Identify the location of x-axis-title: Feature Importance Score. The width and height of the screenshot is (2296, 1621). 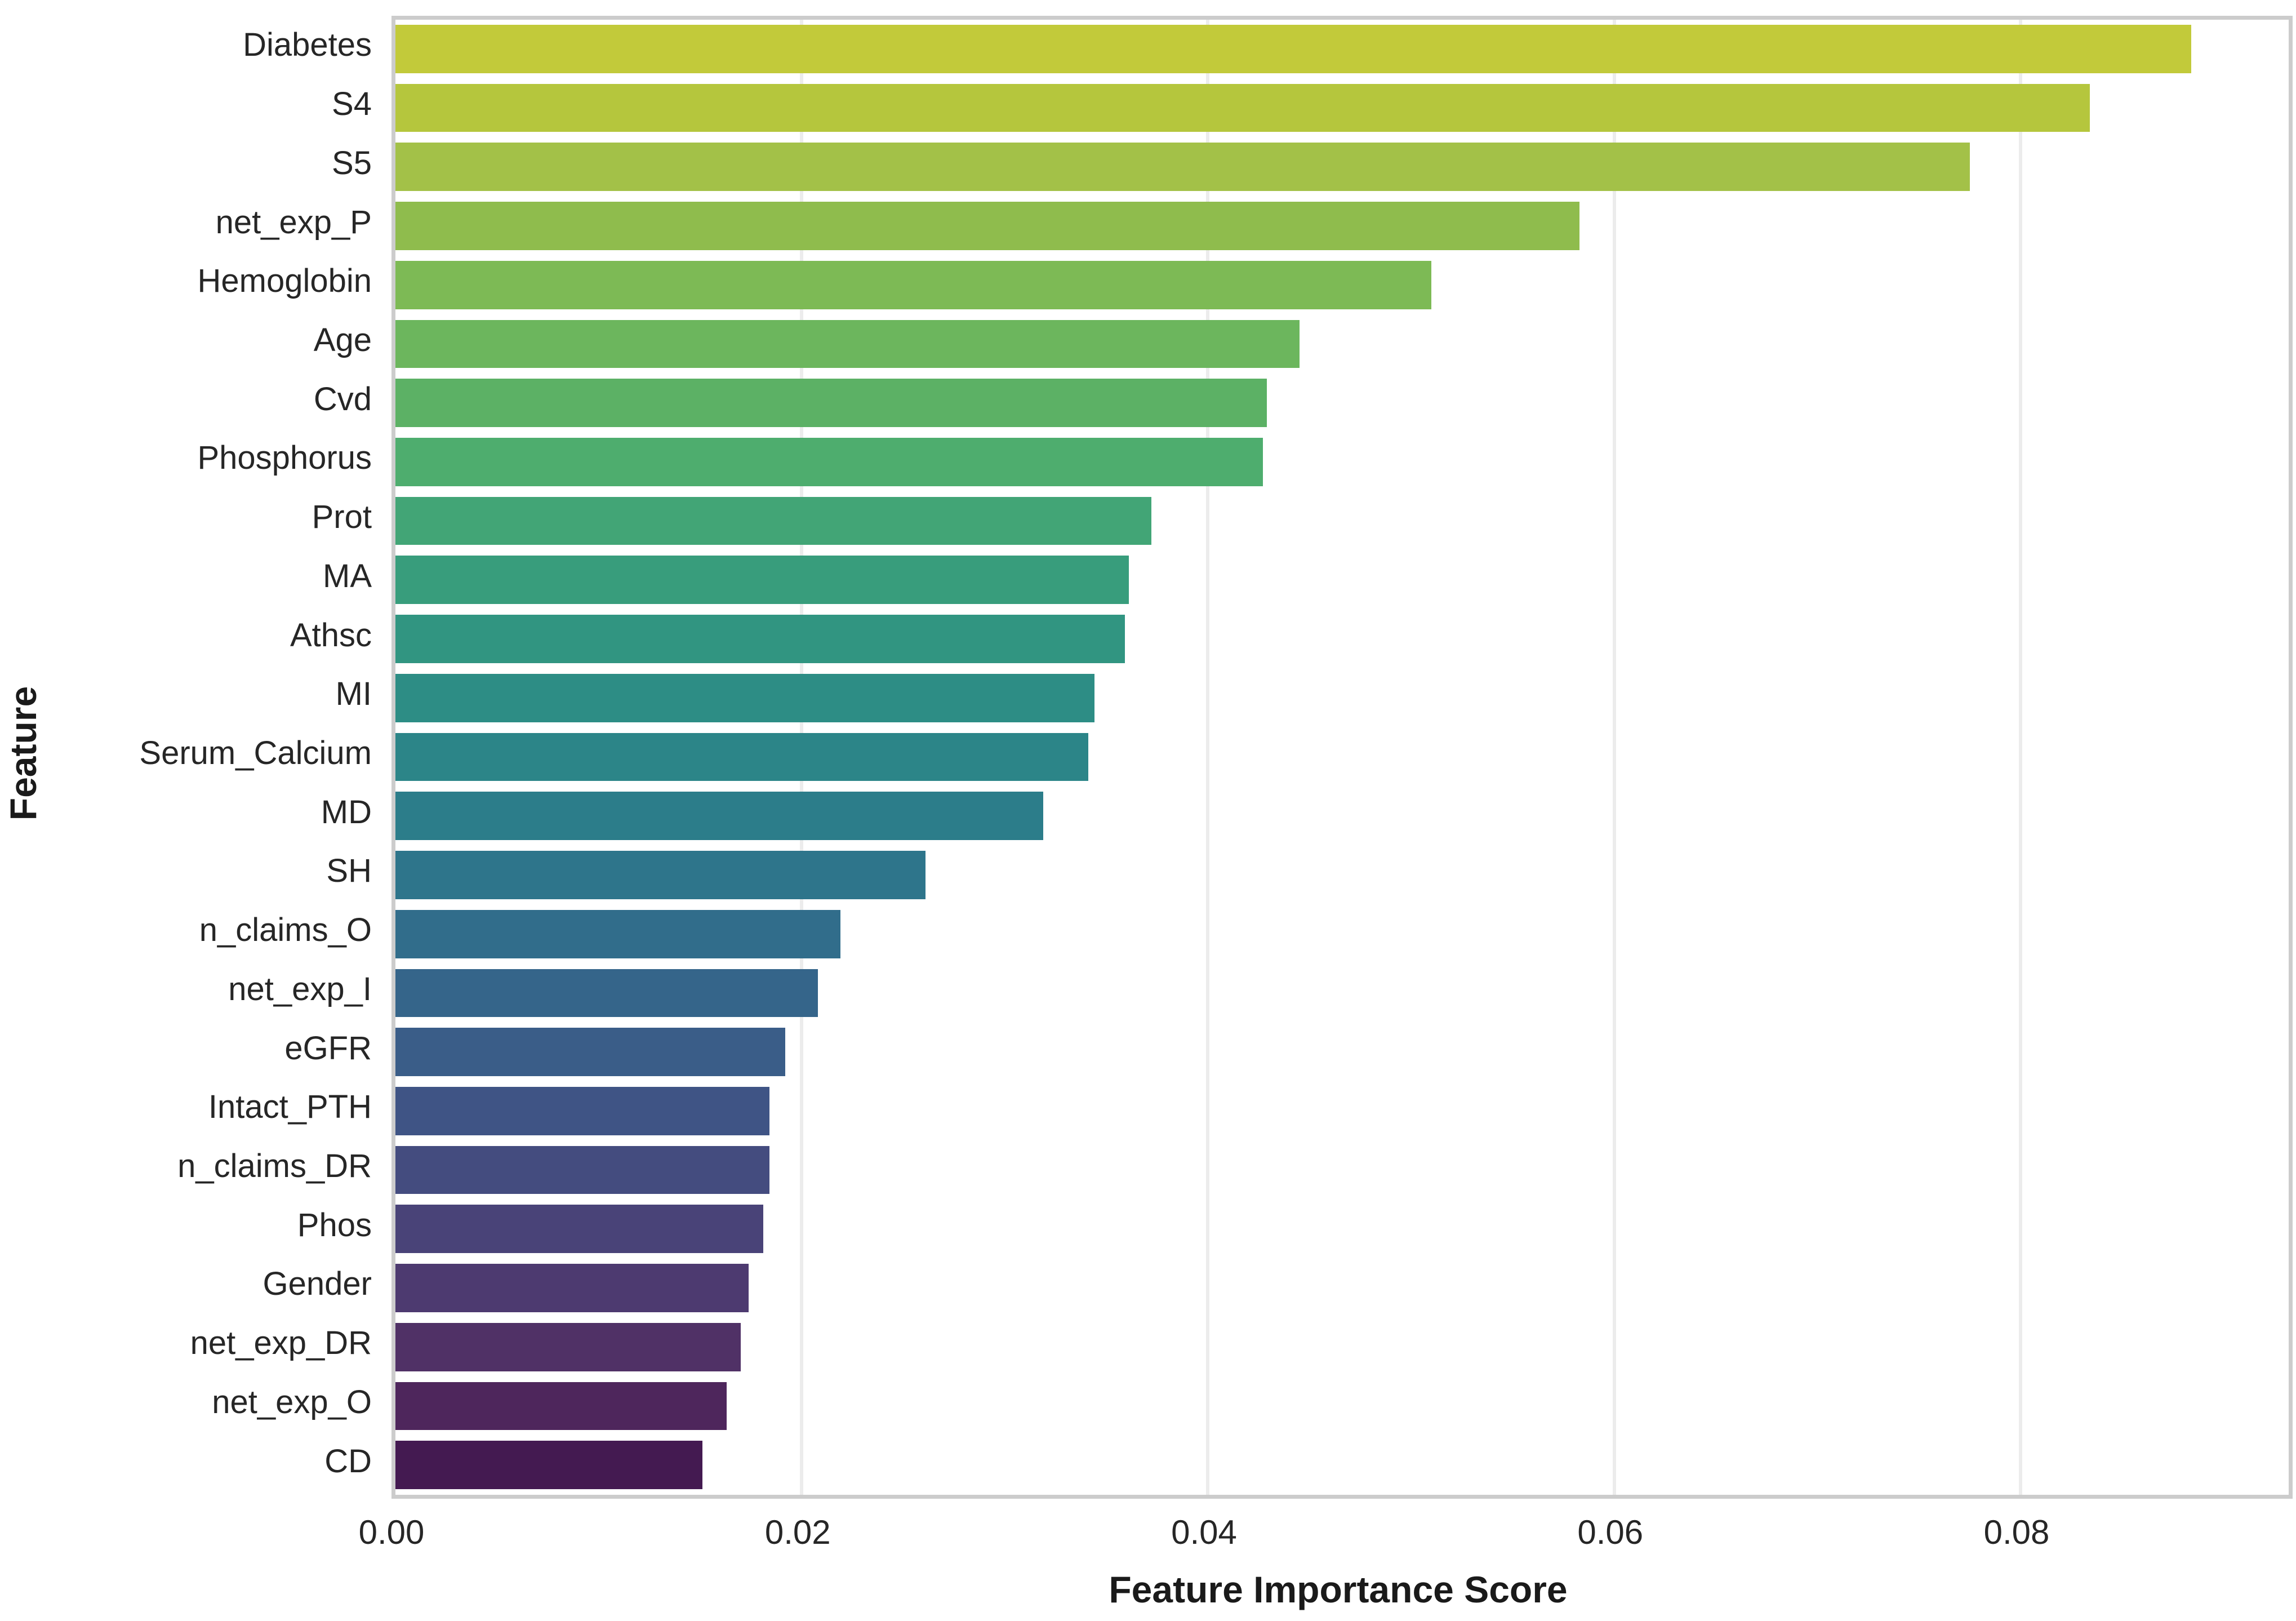
(1338, 1589).